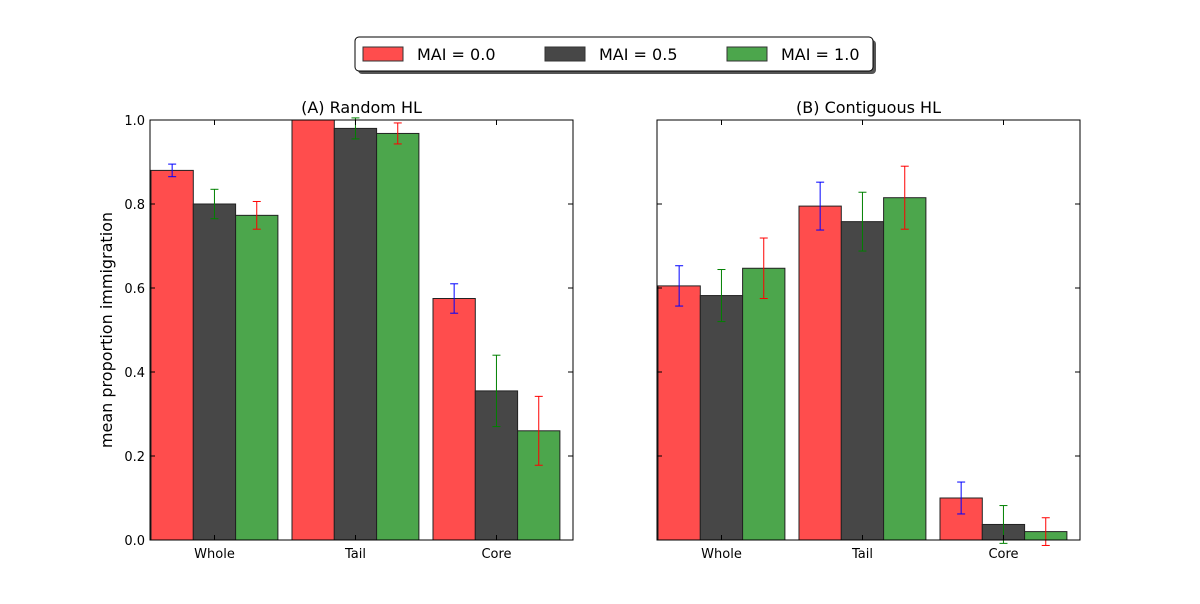 The width and height of the screenshot is (1200, 604). What do you see at coordinates (721, 554) in the screenshot?
I see `xtick-label-p1-0: Whole` at bounding box center [721, 554].